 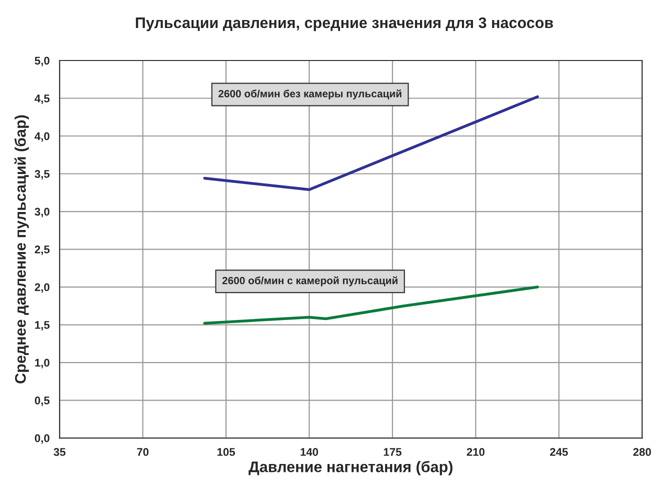 What do you see at coordinates (642, 452) in the screenshot?
I see `x-tick-label: 280` at bounding box center [642, 452].